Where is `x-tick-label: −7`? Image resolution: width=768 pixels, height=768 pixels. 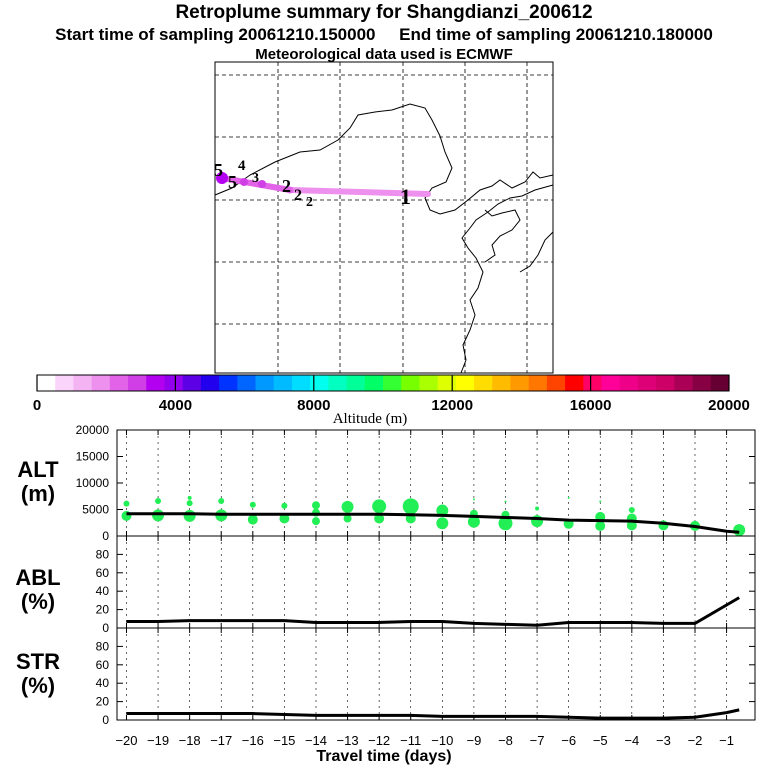
x-tick-label: −7 is located at coordinates (537, 740).